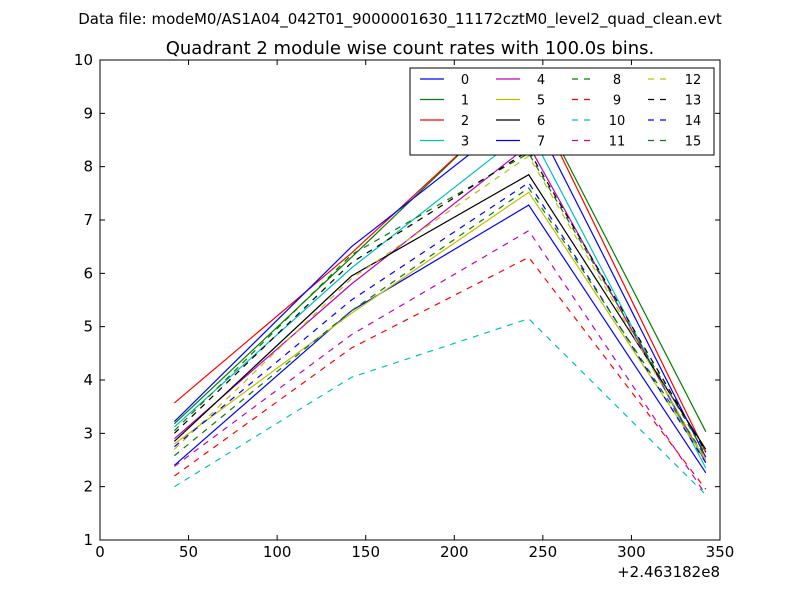  What do you see at coordinates (541, 142) in the screenshot?
I see `legend-label-7: 7` at bounding box center [541, 142].